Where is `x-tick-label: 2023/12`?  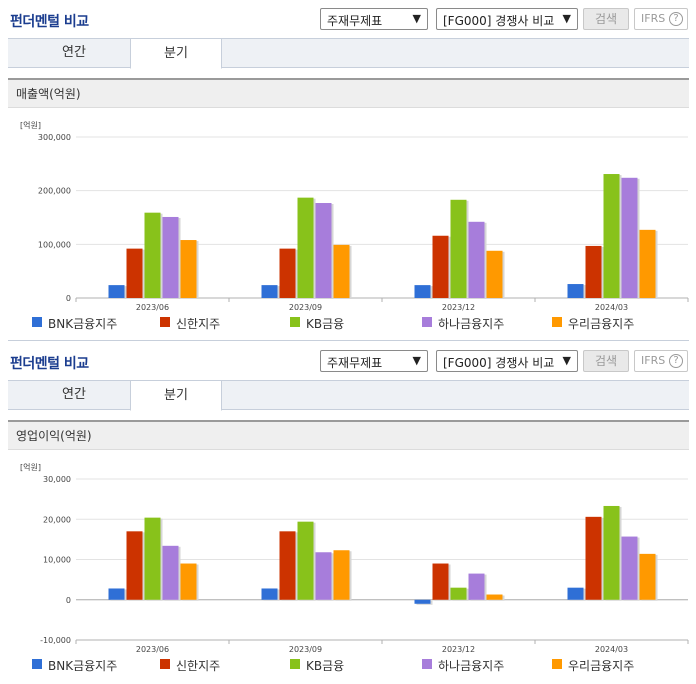
x-tick-label: 2023/12 is located at coordinates (458, 307).